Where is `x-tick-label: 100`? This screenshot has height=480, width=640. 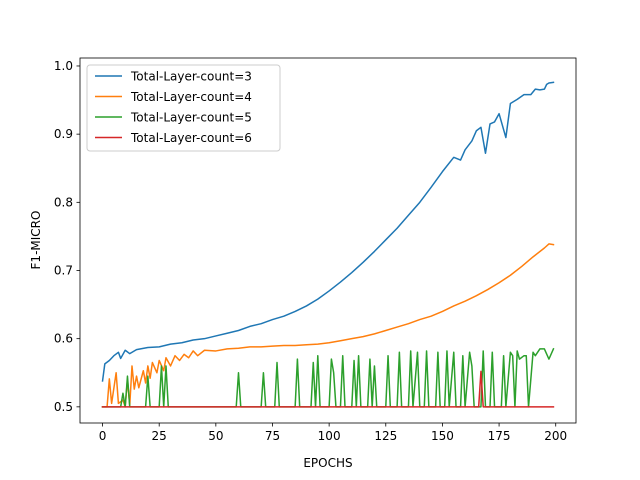 x-tick-label: 100 is located at coordinates (329, 436).